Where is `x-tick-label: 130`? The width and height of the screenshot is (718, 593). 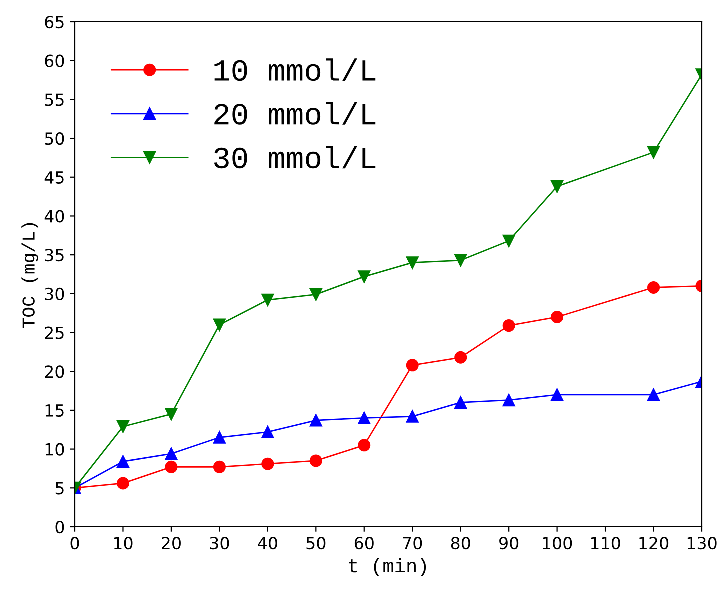 x-tick-label: 130 is located at coordinates (702, 543).